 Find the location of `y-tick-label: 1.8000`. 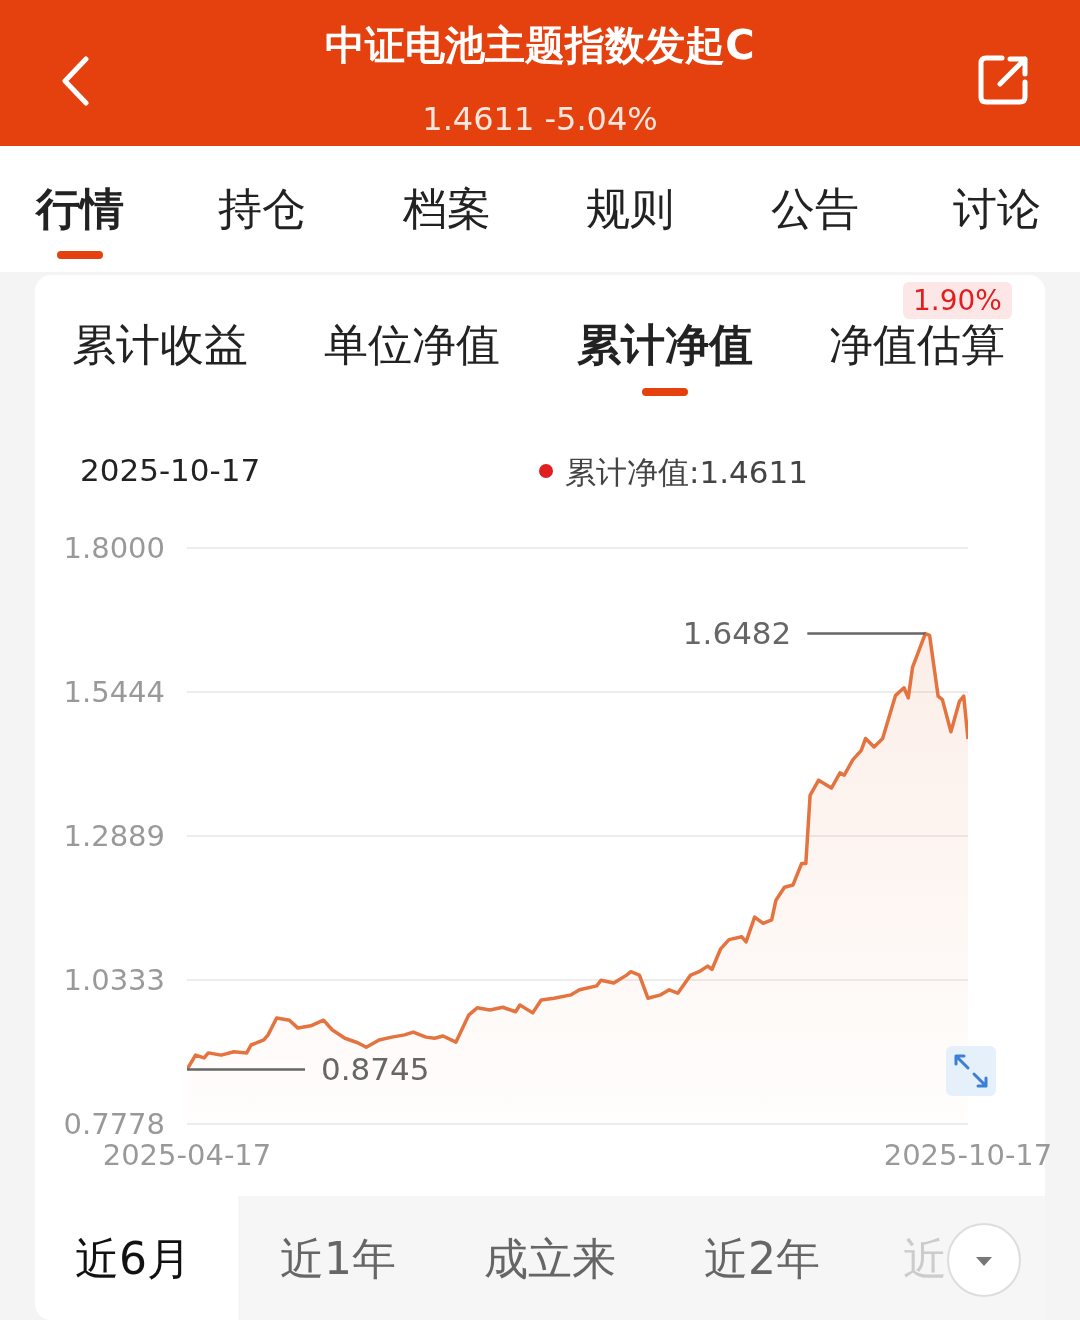

y-tick-label: 1.8000 is located at coordinates (114, 548).